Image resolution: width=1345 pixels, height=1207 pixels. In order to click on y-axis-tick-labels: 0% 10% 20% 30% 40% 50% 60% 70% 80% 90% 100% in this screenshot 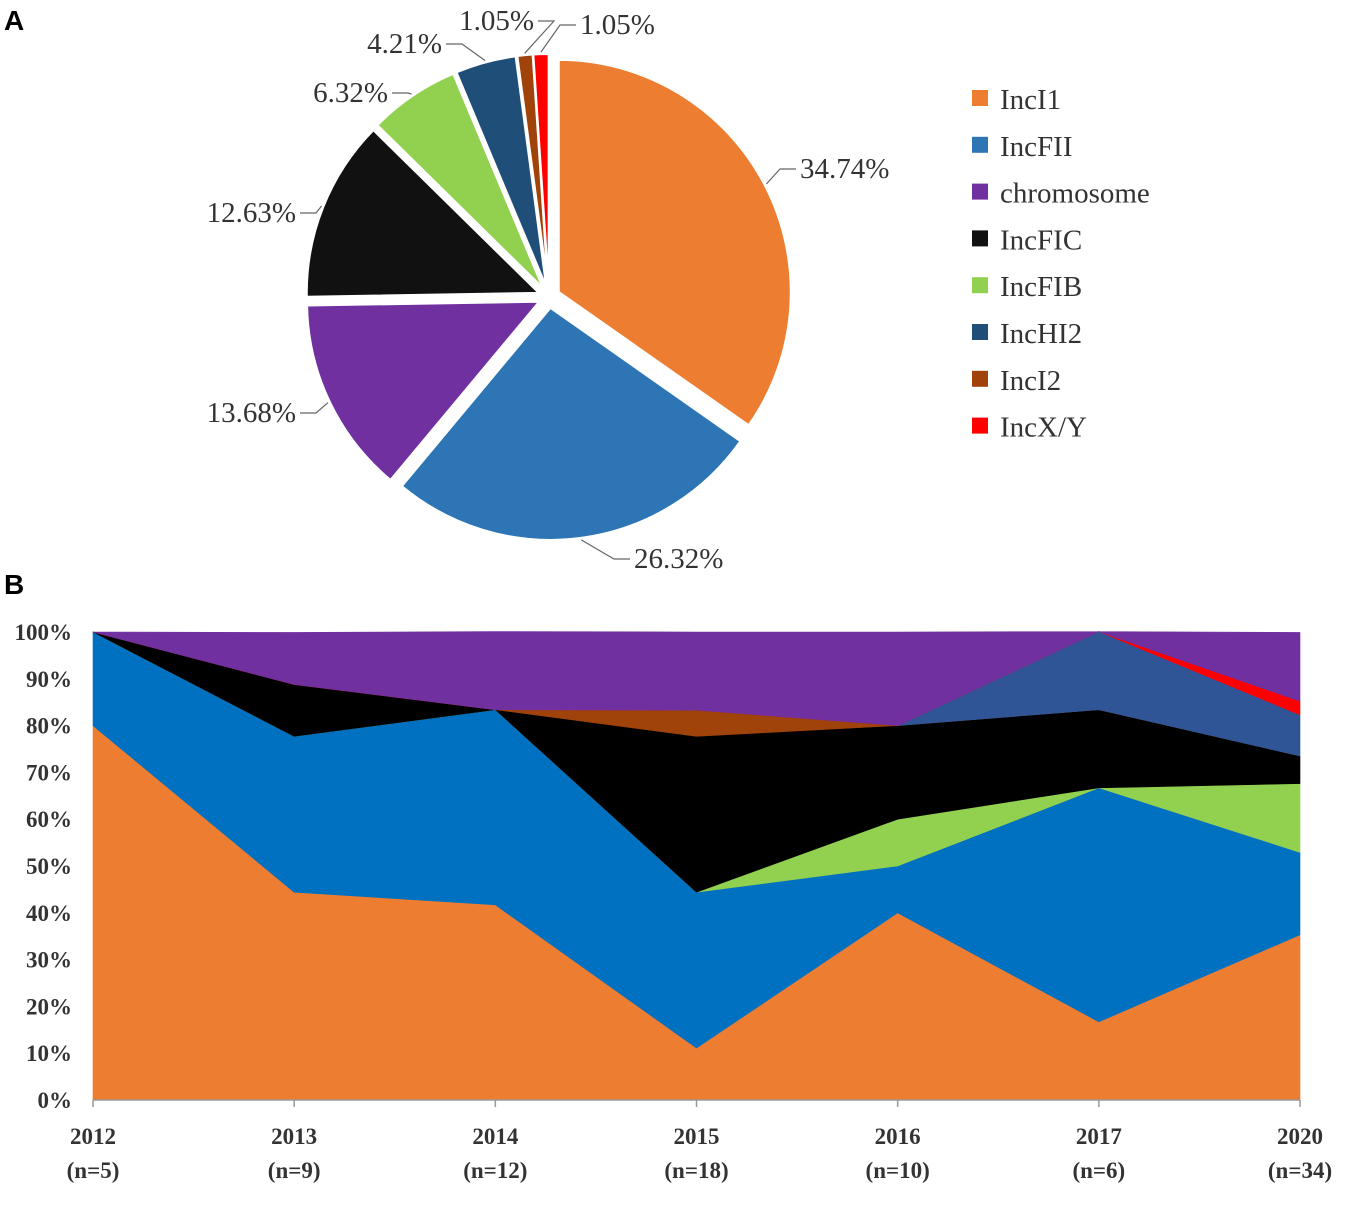, I will do `click(44, 866)`.